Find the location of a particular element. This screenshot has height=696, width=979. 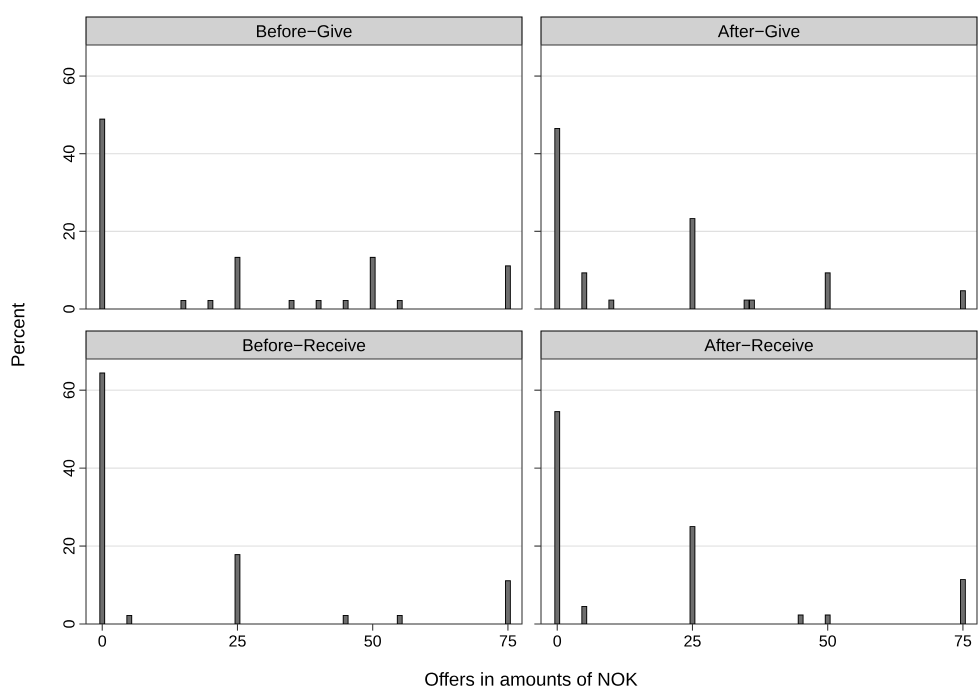

chart-title: Before−Receive is located at coordinates (305, 345).